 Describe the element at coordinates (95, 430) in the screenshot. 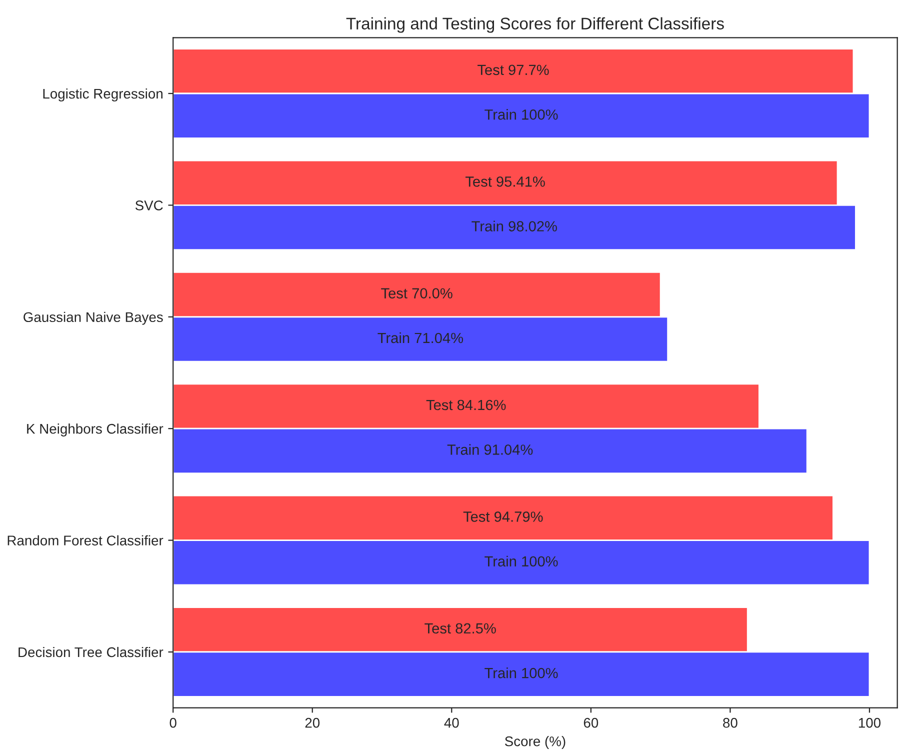

I see `y-tick-label: K Neighbors Classifier` at that location.